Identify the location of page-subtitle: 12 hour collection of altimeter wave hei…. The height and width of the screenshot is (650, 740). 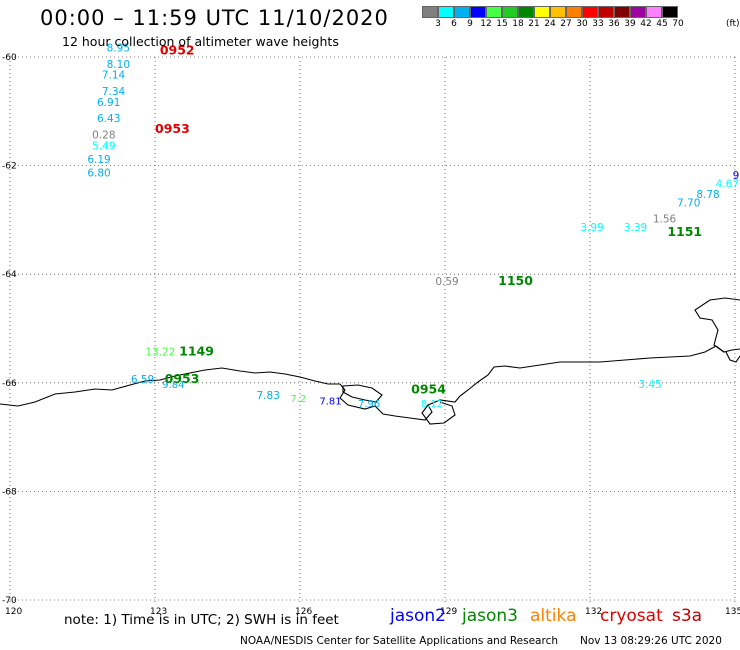
(200, 41).